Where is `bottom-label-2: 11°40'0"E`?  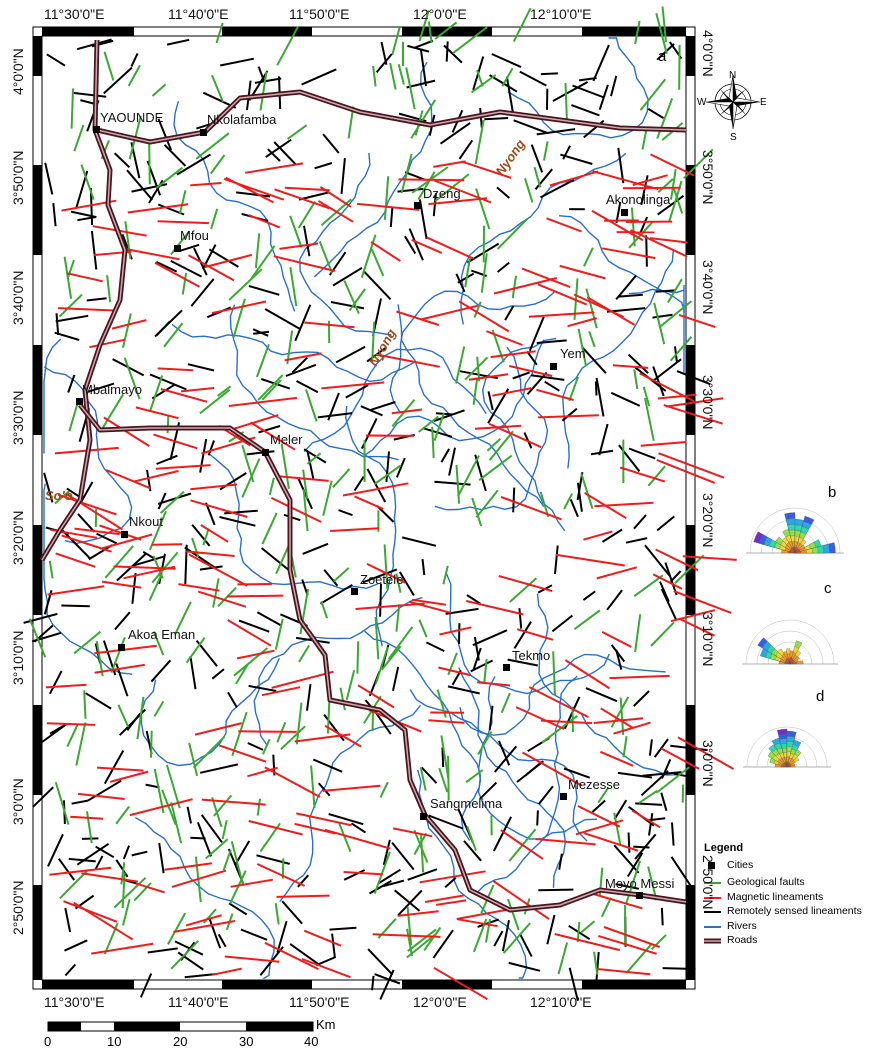 bottom-label-2: 11°40'0"E is located at coordinates (198, 1002).